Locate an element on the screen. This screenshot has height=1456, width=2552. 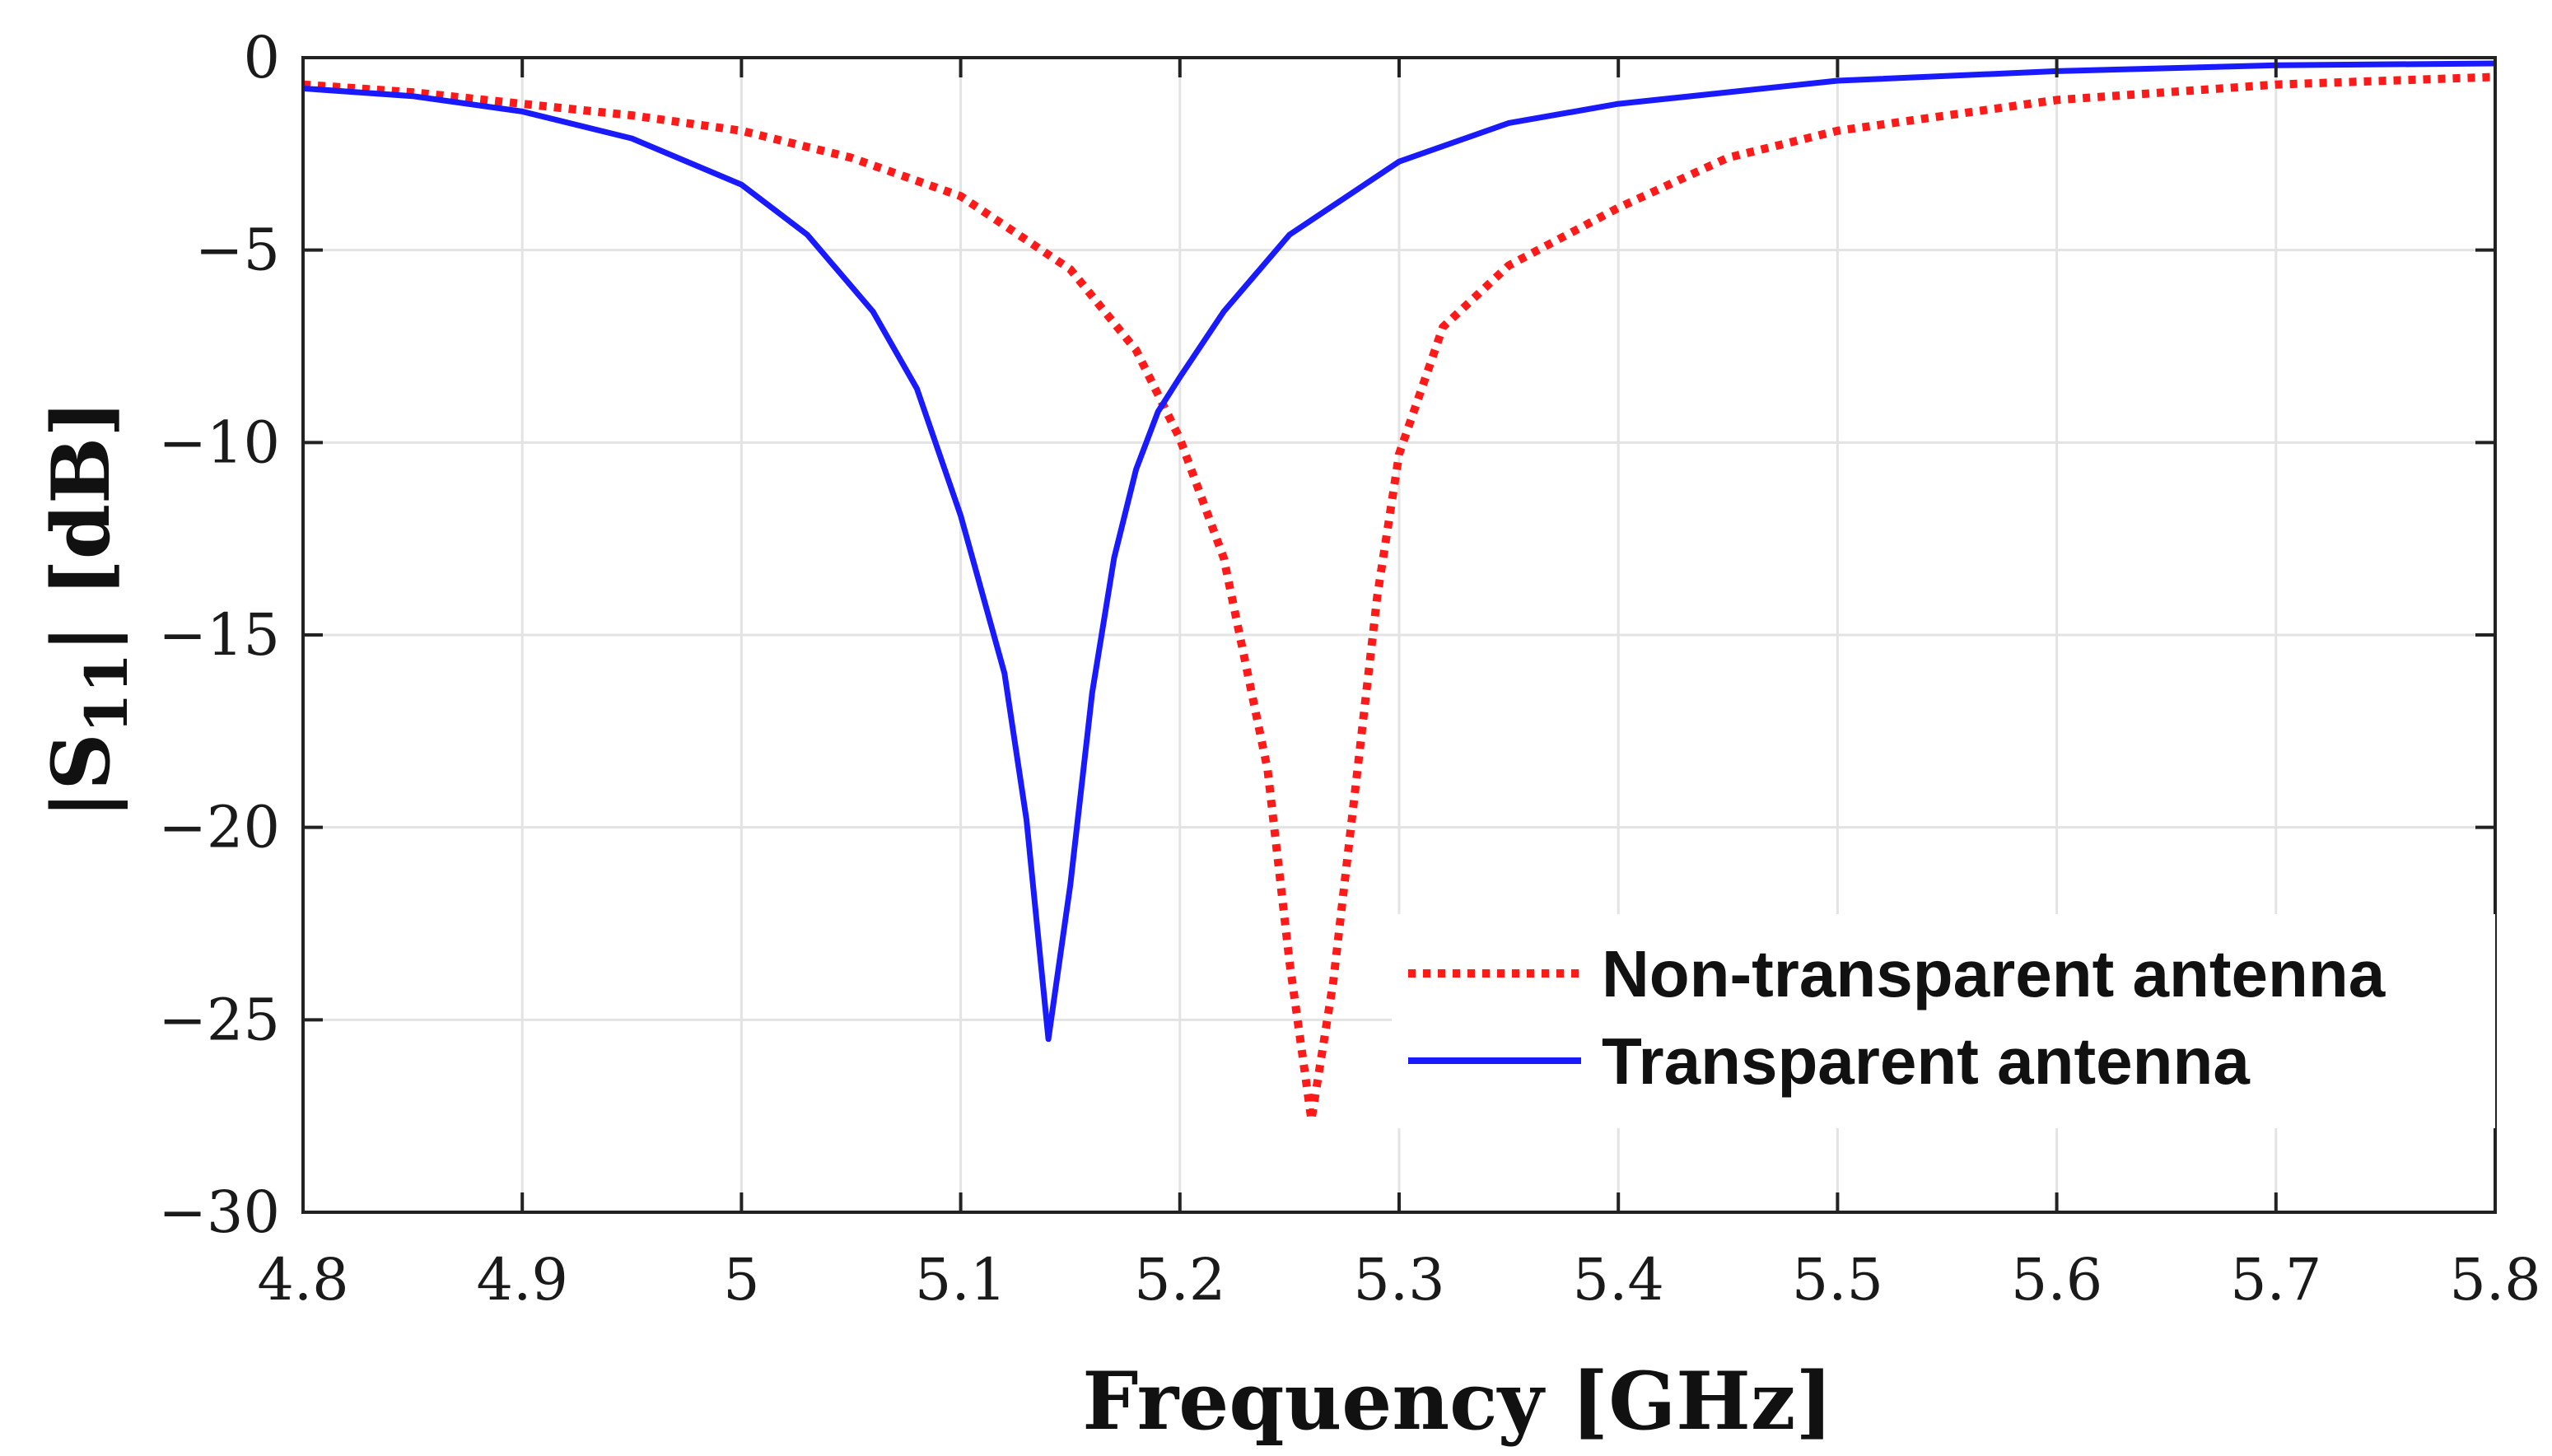
y-tick-label-1: −5 is located at coordinates (238, 250).